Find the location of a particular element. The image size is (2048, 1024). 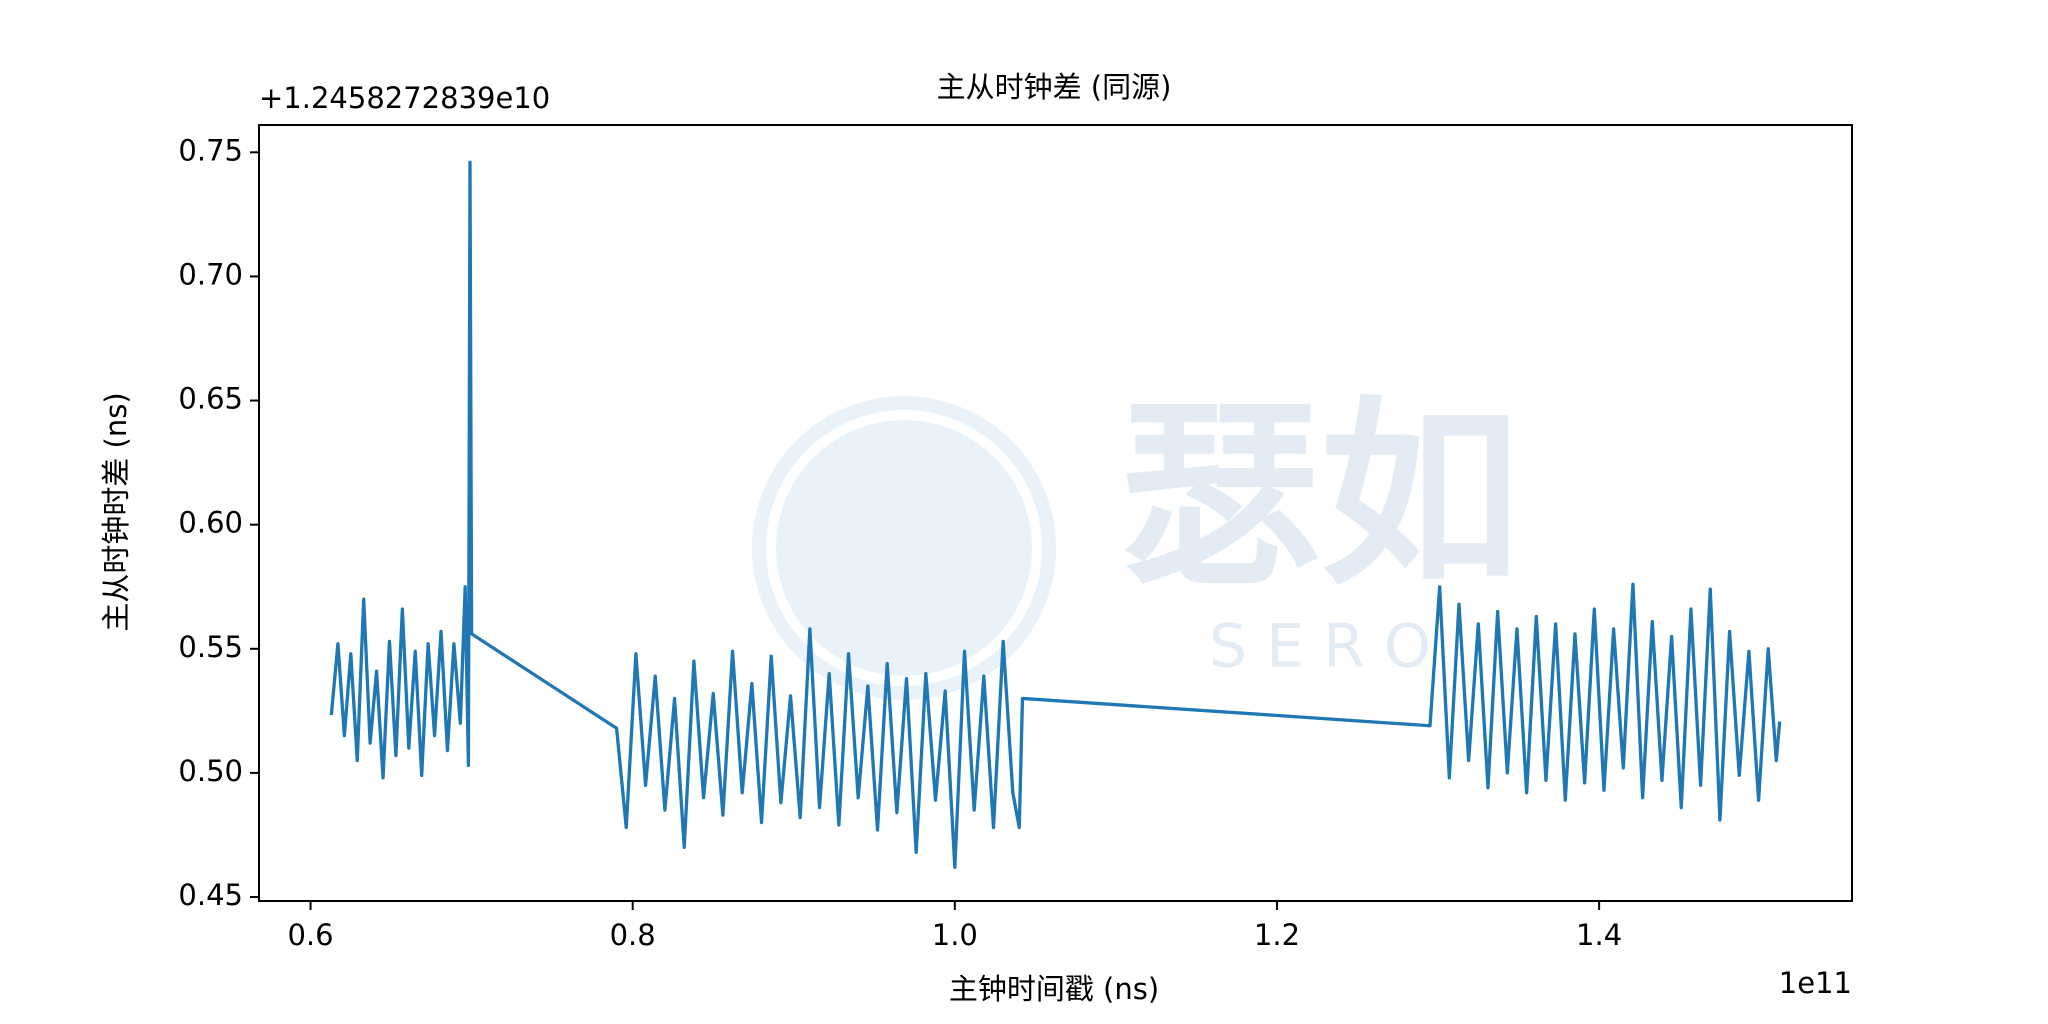

y-tick-label: 0.75 is located at coordinates (210, 150).